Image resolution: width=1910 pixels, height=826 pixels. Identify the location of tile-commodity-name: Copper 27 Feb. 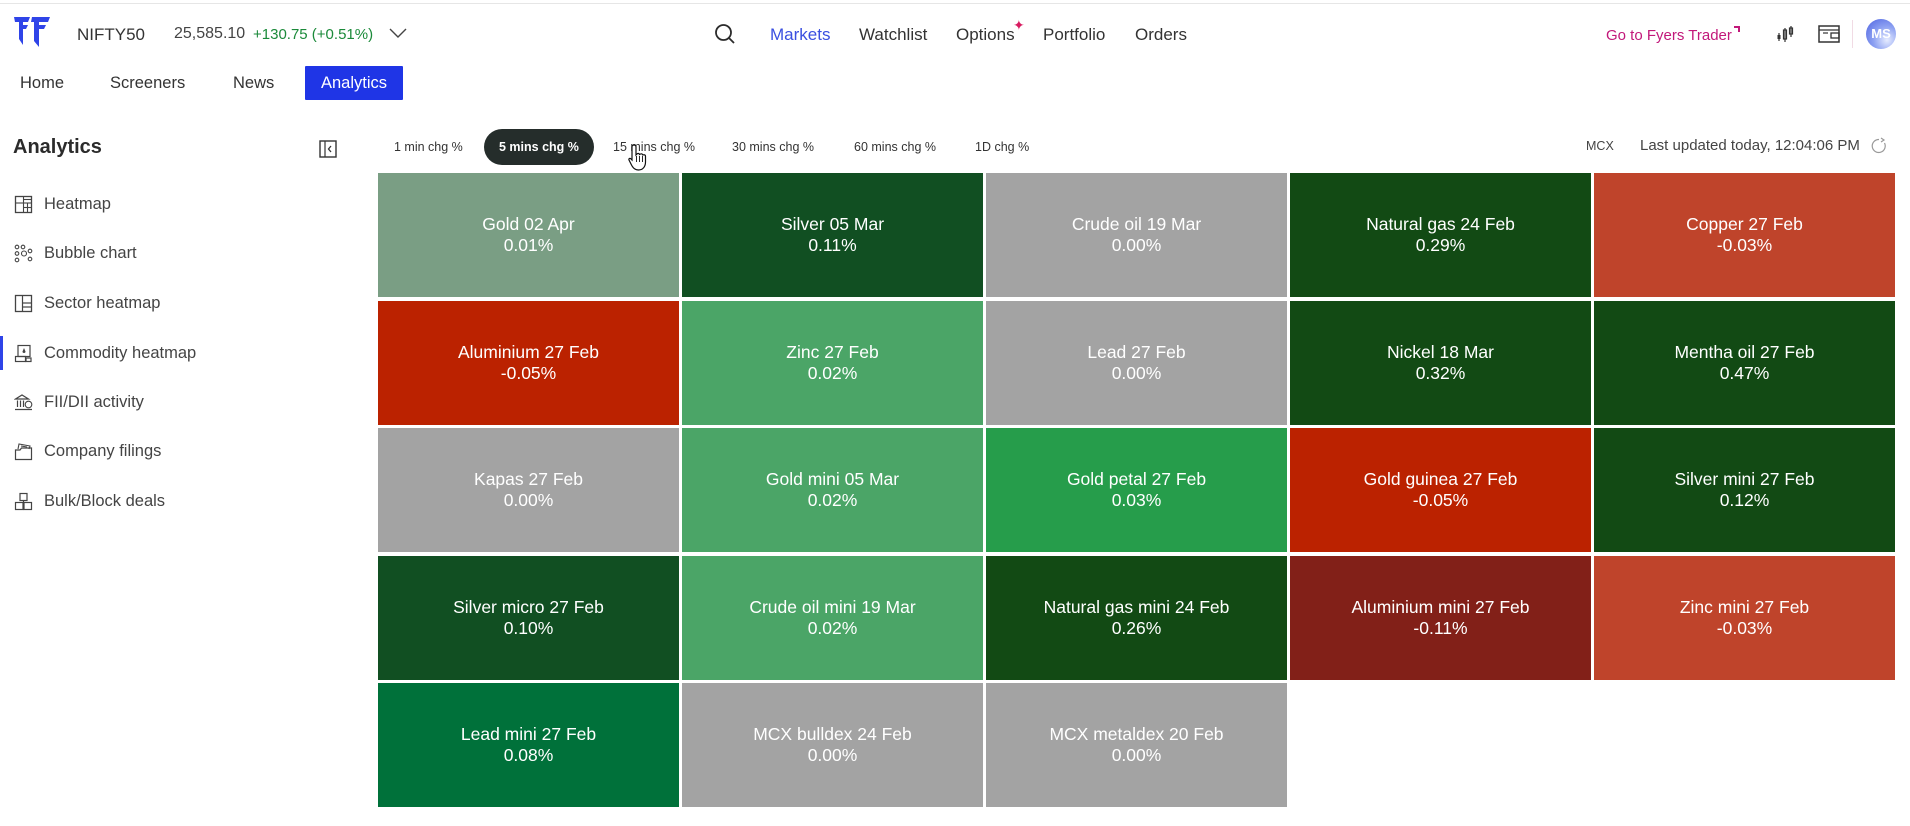
(1744, 224).